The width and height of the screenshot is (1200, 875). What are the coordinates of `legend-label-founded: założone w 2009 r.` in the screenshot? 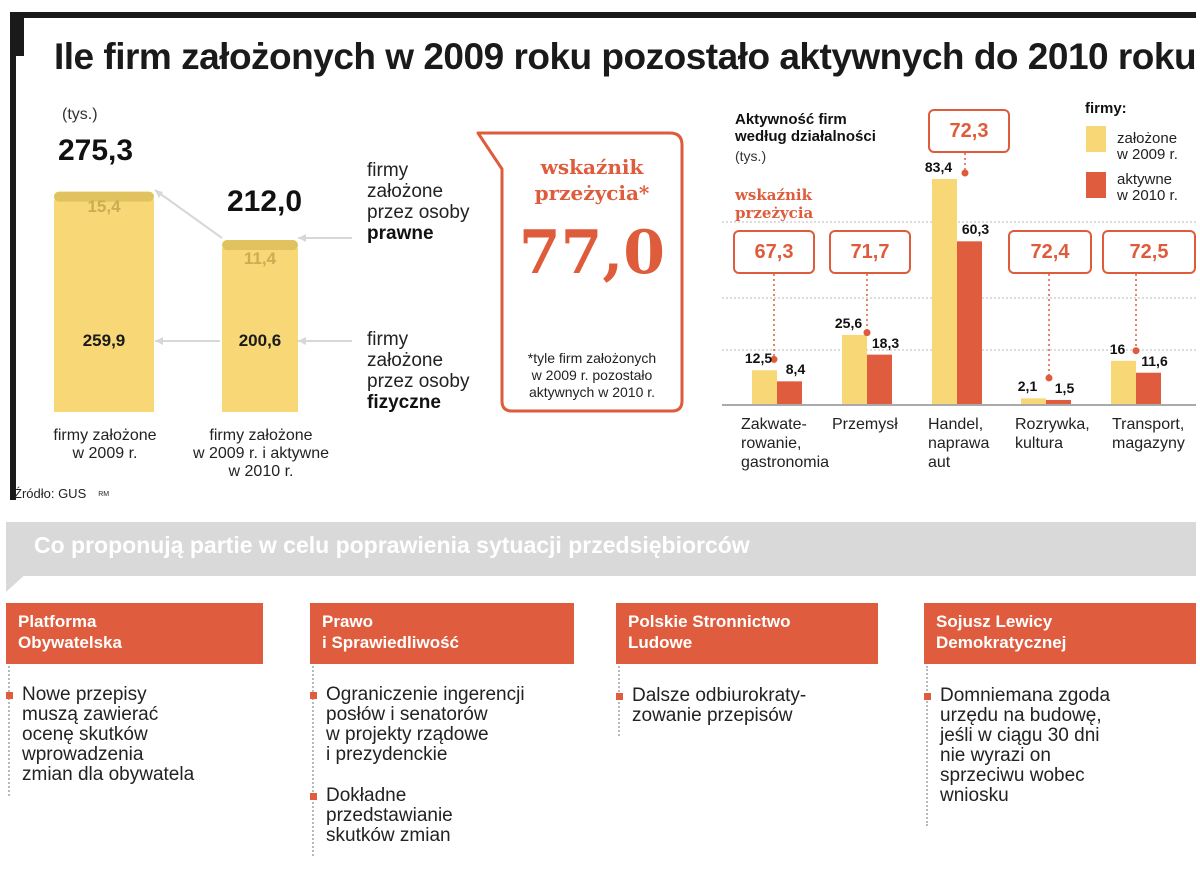 It's located at (1147, 146).